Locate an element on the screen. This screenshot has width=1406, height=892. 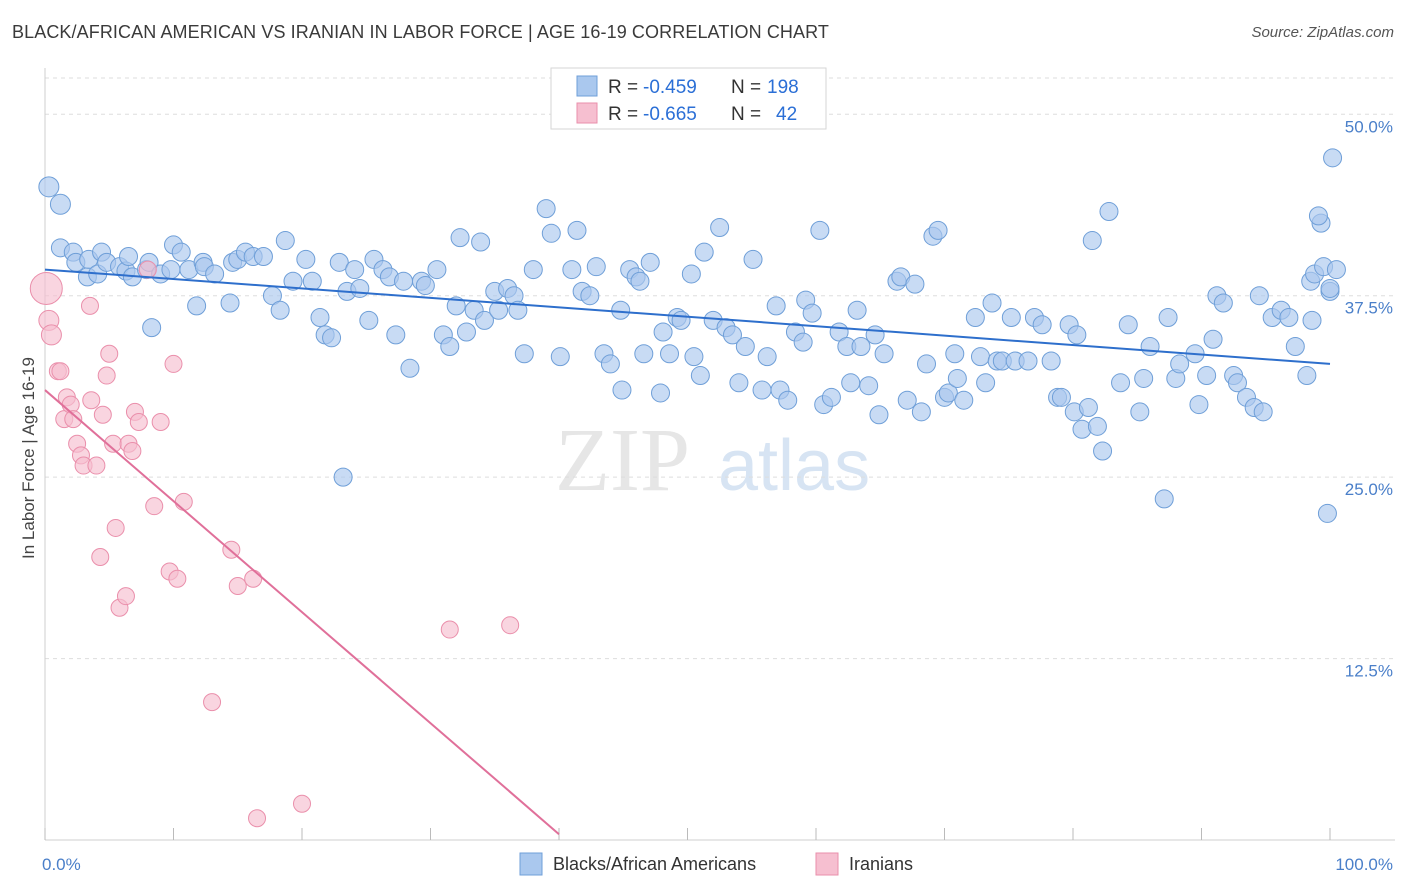
legend-r-label-blue: R = is located at coordinates (623, 87).